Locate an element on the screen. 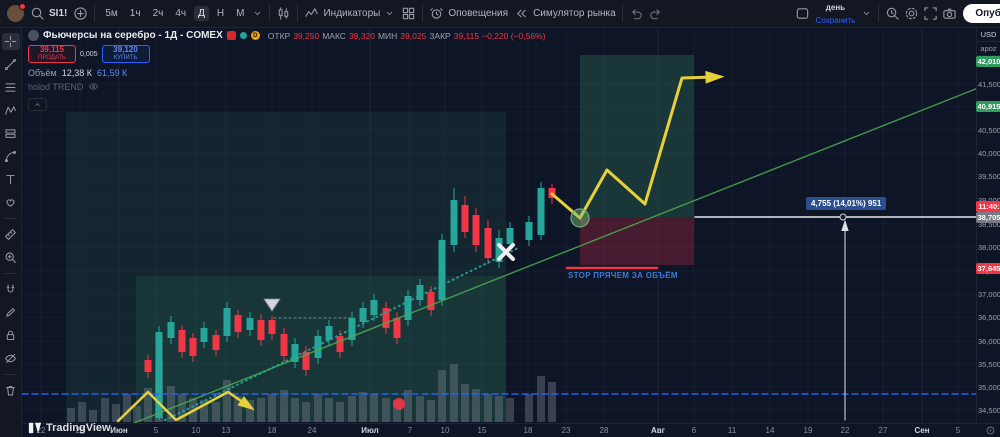  symbol-search-button: SI1! is located at coordinates (48, 13).